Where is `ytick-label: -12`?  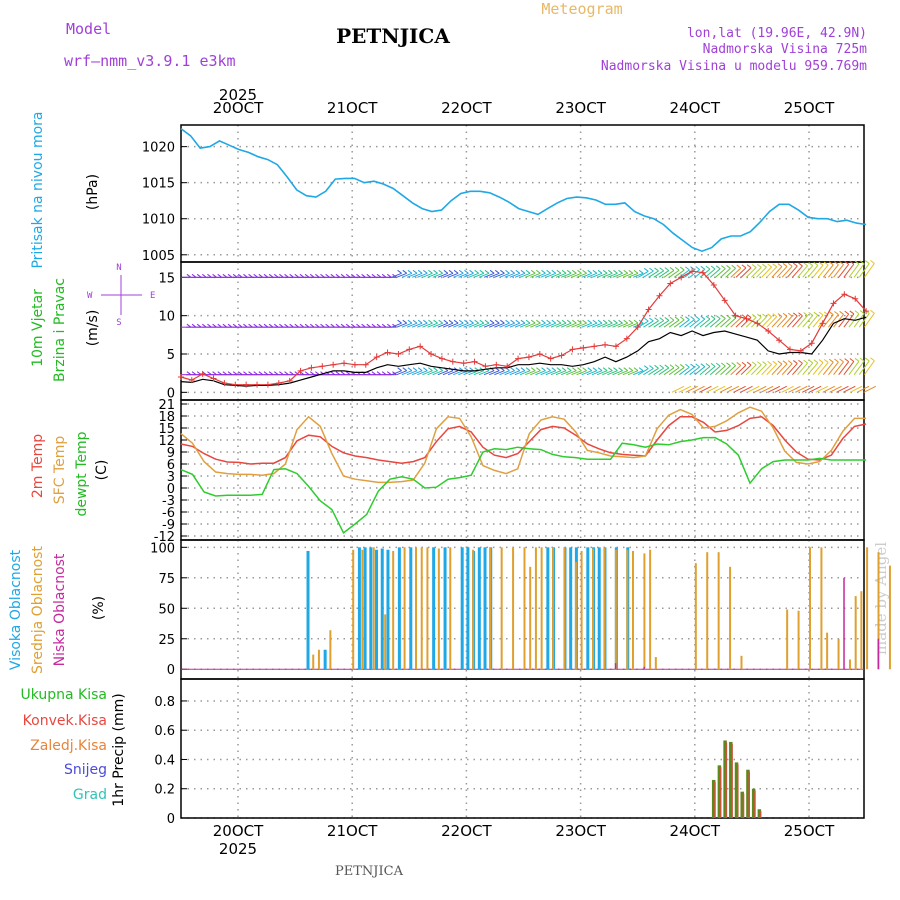 ytick-label: -12 is located at coordinates (164, 537).